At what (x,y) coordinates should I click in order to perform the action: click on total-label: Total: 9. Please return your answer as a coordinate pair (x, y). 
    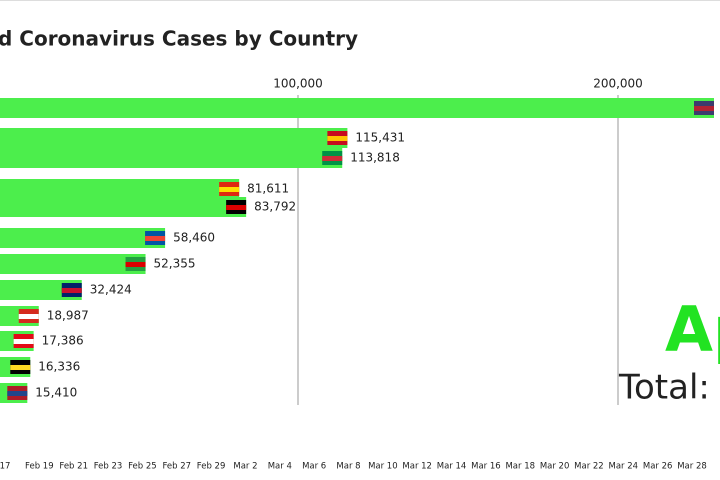
    Looking at the image, I should click on (669, 388).